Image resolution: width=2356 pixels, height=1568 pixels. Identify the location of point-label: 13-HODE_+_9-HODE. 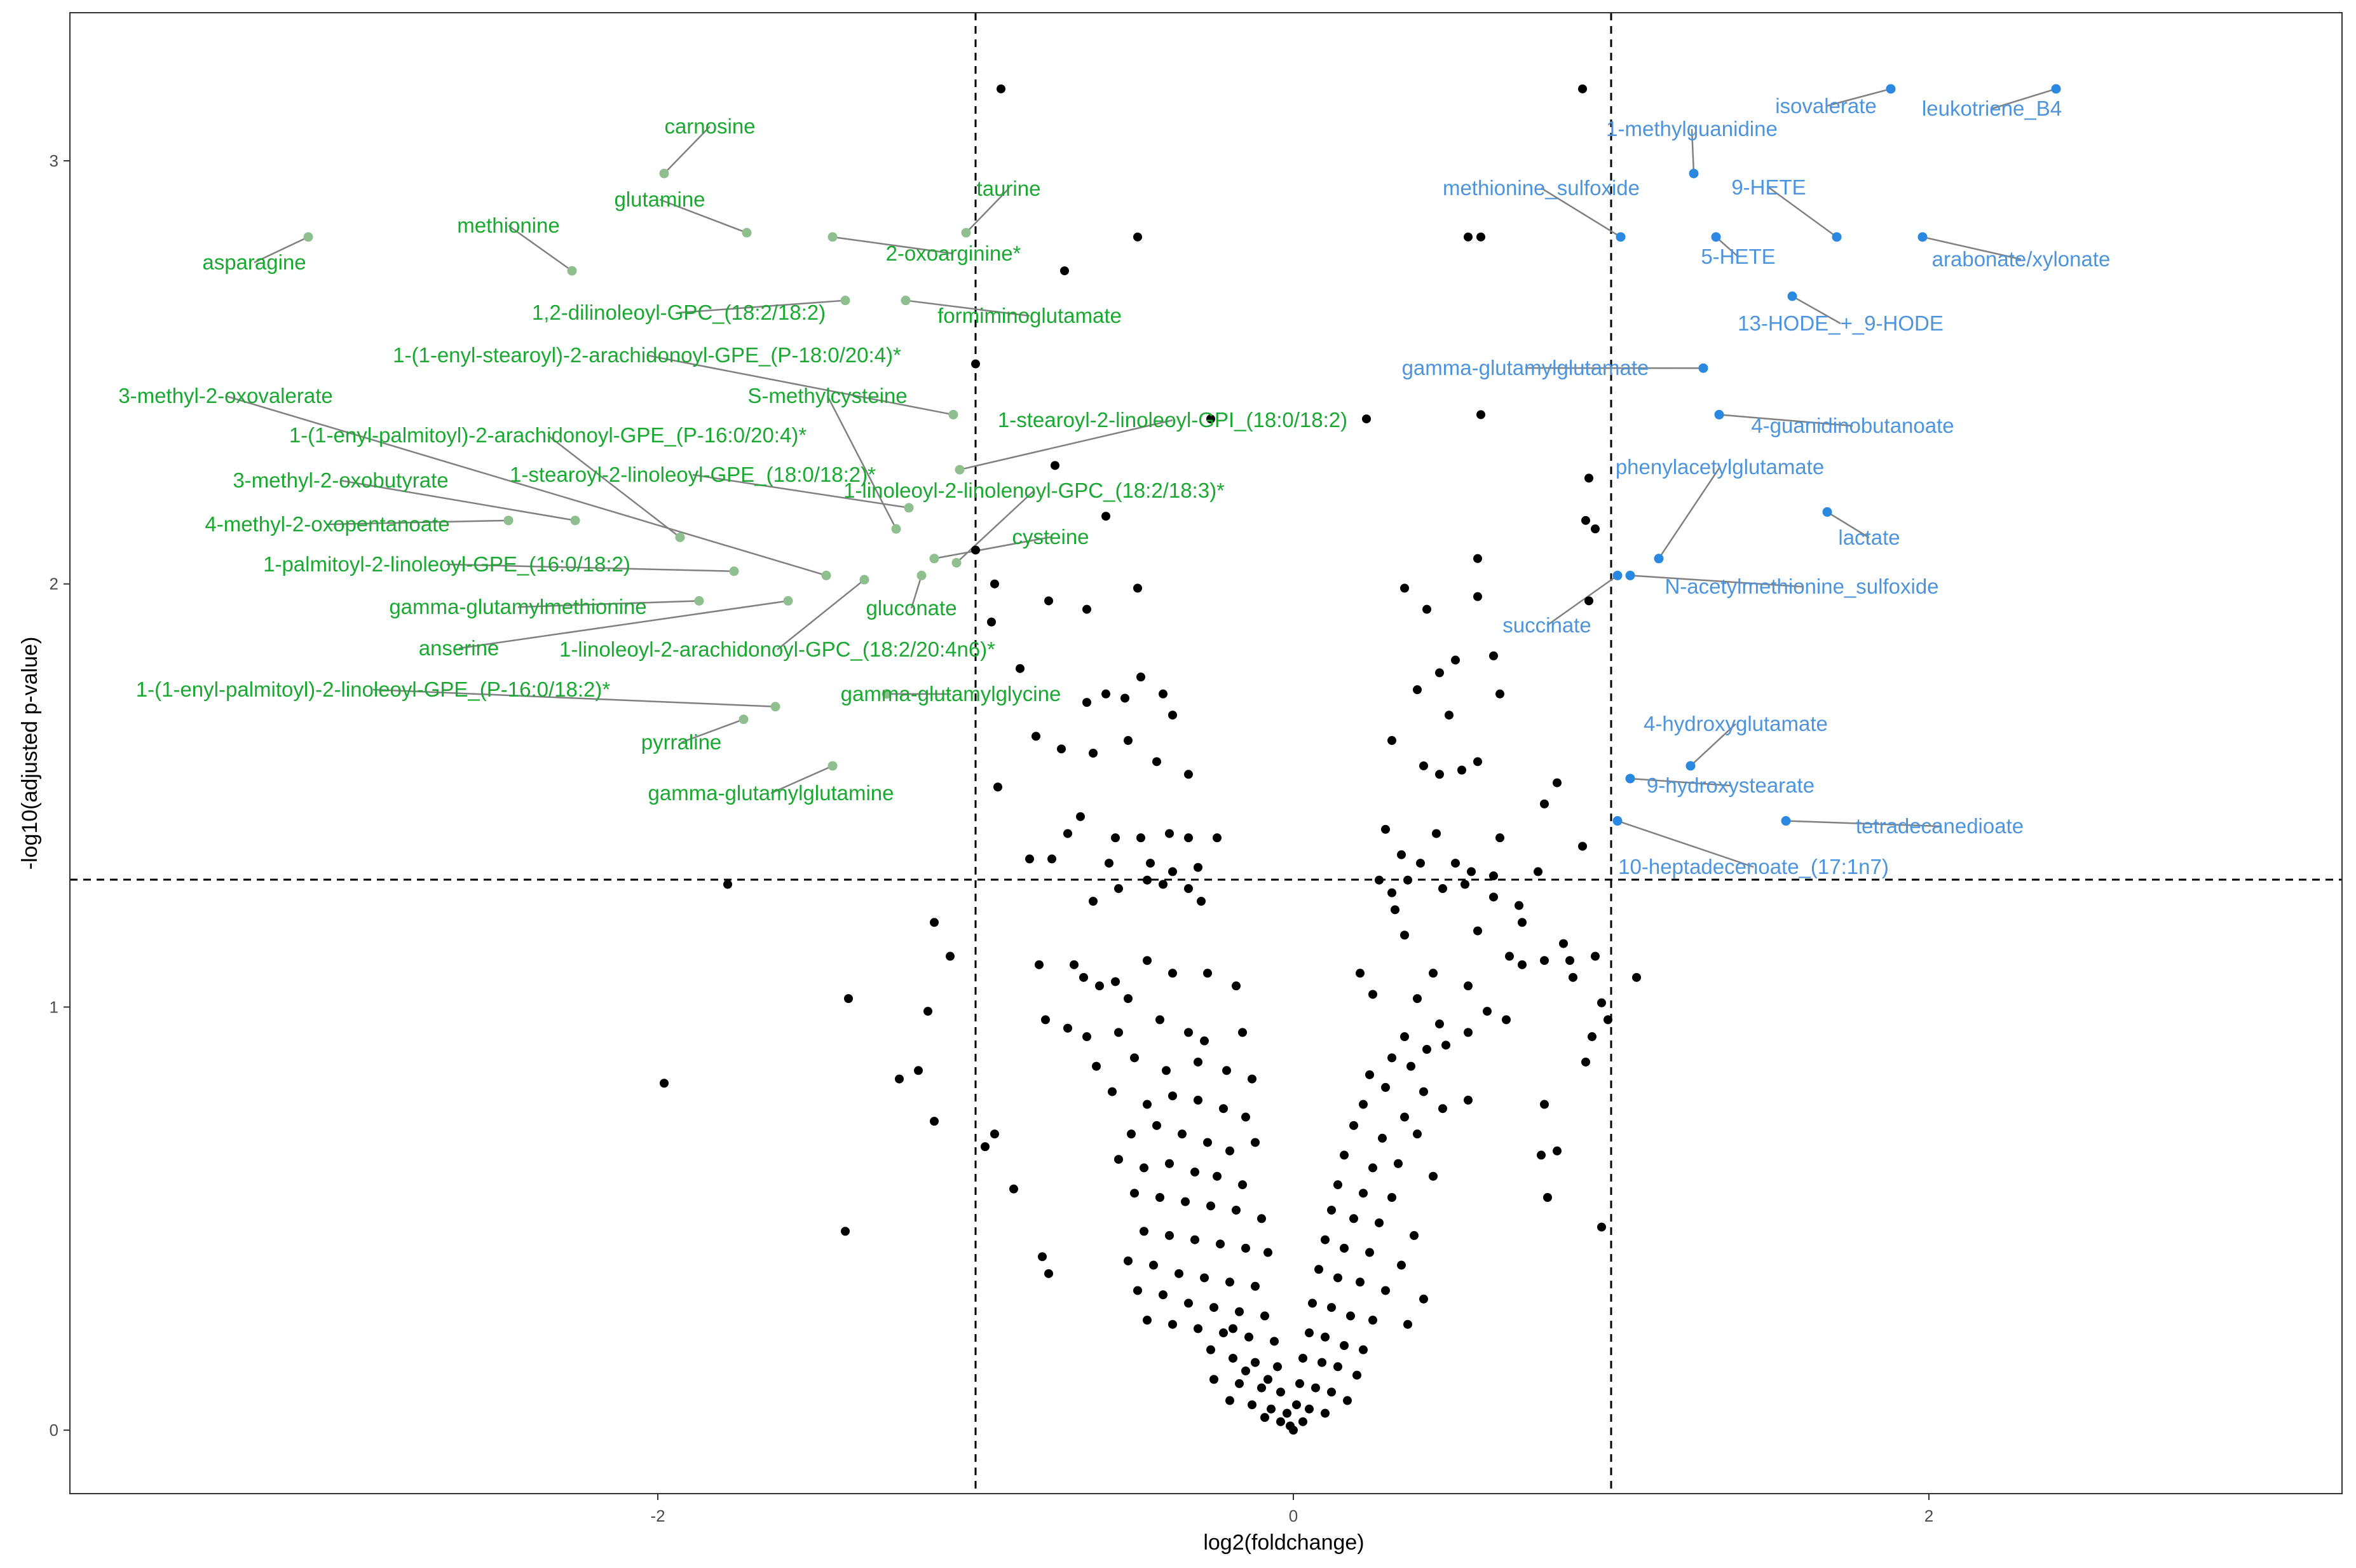
(1841, 323).